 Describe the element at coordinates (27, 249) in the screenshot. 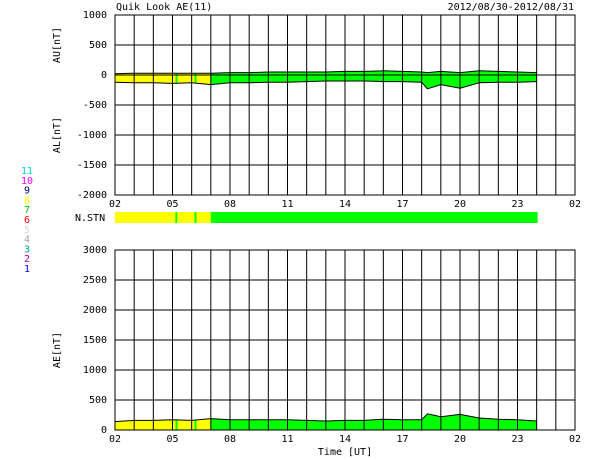

I see `station-legend-label: 3` at that location.